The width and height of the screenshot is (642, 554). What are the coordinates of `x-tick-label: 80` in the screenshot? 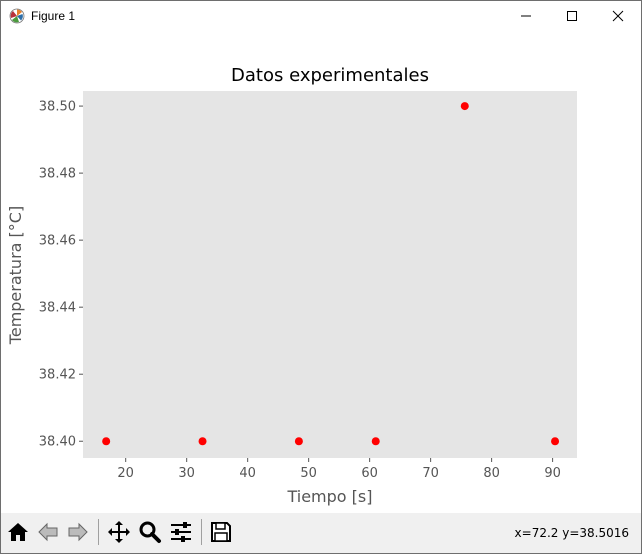 It's located at (491, 473).